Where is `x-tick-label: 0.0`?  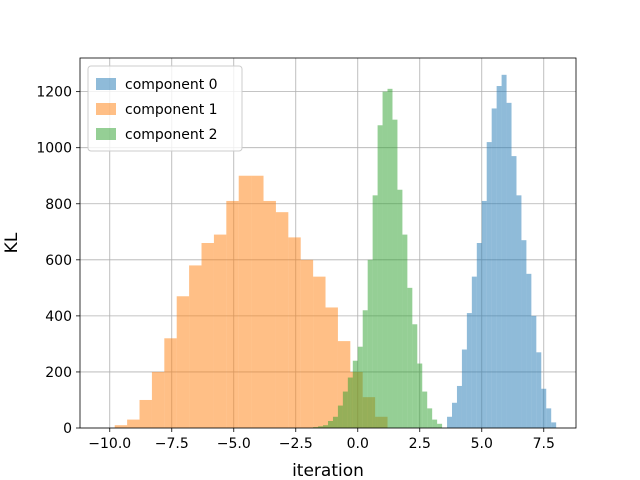 x-tick-label: 0.0 is located at coordinates (358, 444).